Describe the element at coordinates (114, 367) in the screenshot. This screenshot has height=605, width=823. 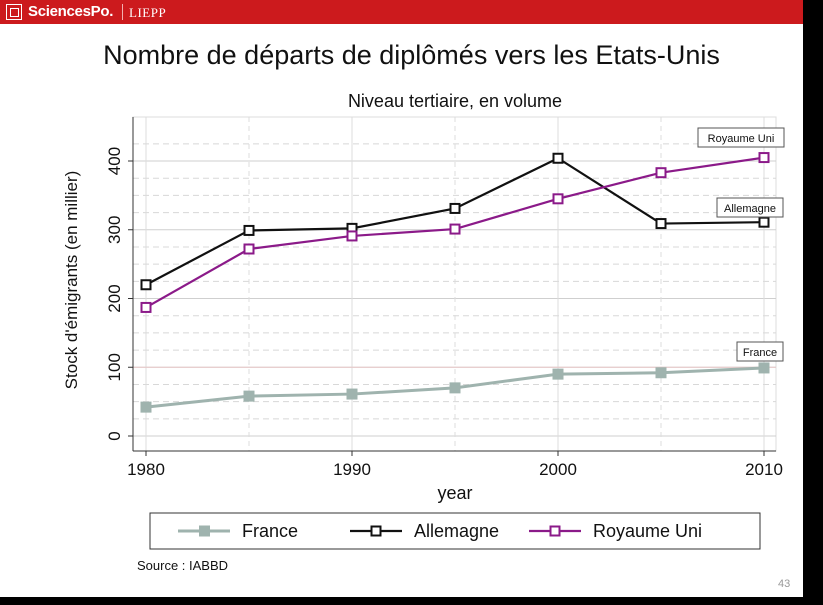
I see `y-tick-label: 100` at that location.